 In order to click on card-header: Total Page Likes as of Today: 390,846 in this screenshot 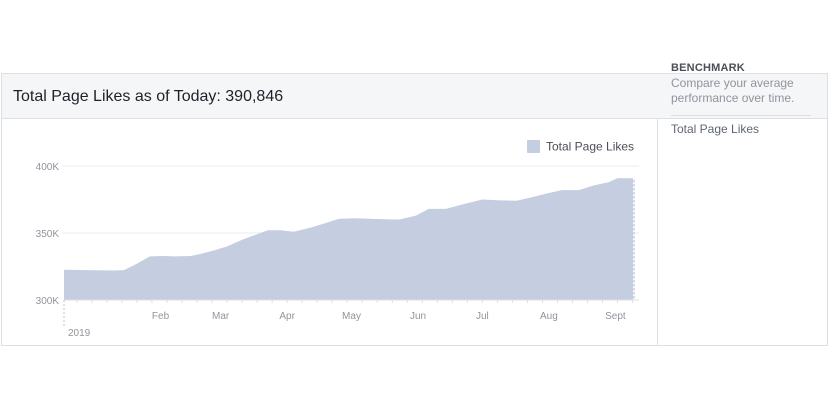, I will do `click(414, 96)`.